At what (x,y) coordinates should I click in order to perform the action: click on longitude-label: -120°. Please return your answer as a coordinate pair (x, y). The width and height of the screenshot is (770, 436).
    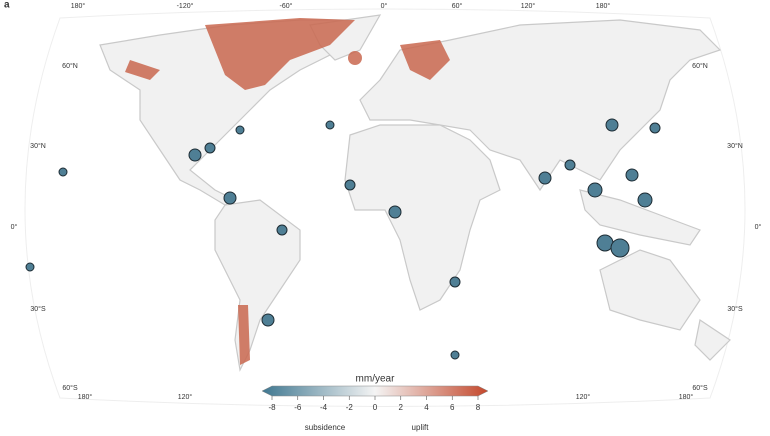
    Looking at the image, I should click on (185, 6).